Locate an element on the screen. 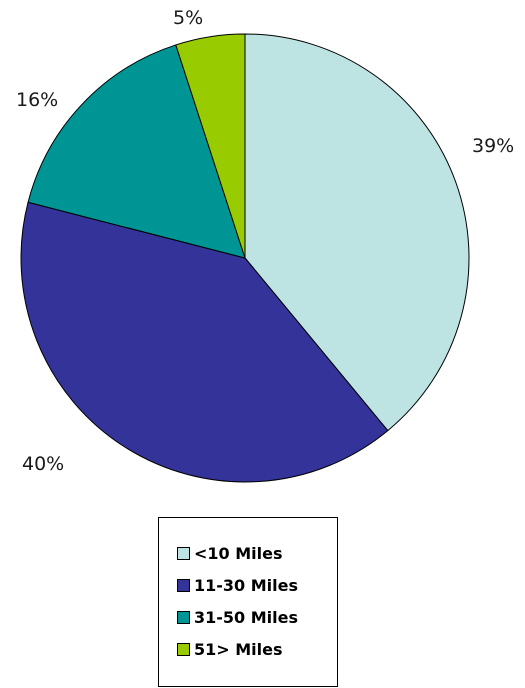  legend-label-under-10-miles: <10 Miles is located at coordinates (238, 553).